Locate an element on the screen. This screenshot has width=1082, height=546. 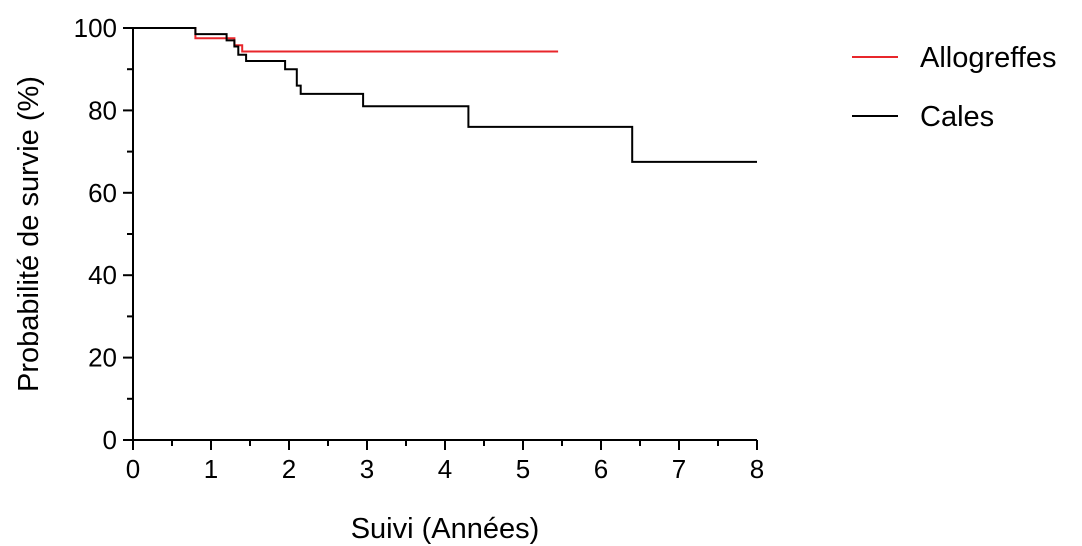
x-ticks: 0 1 2 3 4 5 6 7 8 is located at coordinates (445, 462).